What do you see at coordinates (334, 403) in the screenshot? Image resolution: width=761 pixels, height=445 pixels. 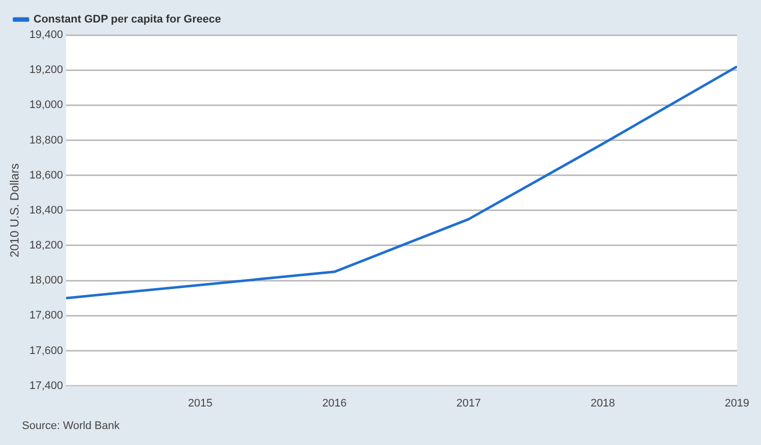 I see `x-tick-label: 2016` at bounding box center [334, 403].